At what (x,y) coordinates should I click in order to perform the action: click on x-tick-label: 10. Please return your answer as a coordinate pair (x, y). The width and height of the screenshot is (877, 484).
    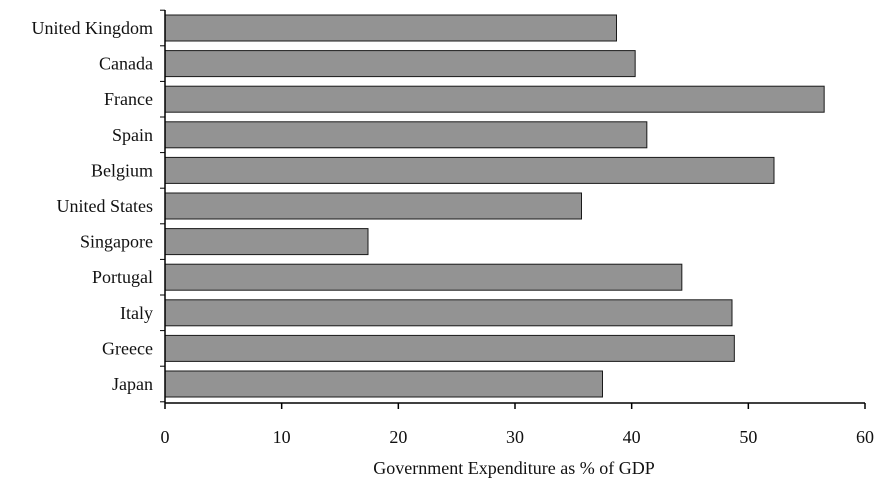
    Looking at the image, I should click on (282, 437).